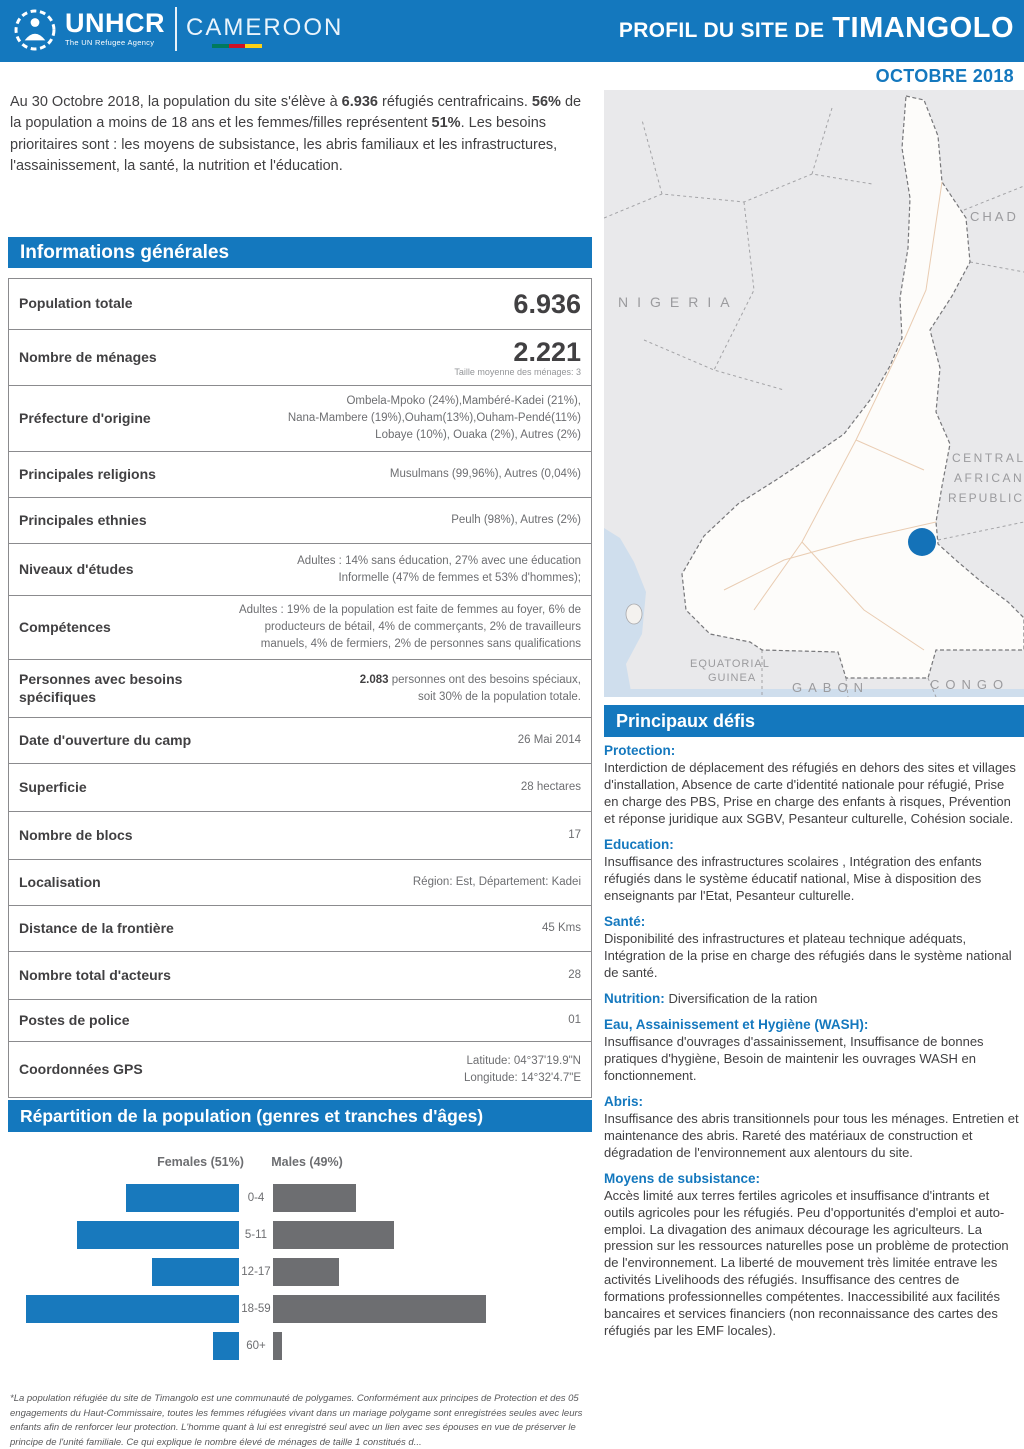  What do you see at coordinates (478, 434) in the screenshot?
I see `info-row-value-line: Lobaye (10%), Ouaka (2%), Autres (2%)` at bounding box center [478, 434].